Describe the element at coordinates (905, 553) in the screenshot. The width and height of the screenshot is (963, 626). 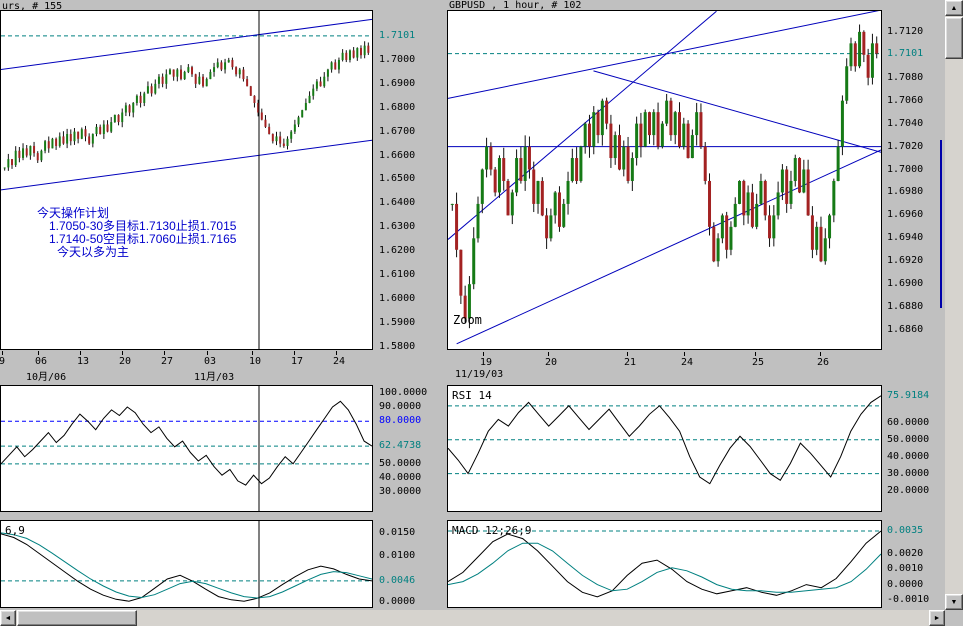
I see `price-axis-label: 0.0020` at that location.